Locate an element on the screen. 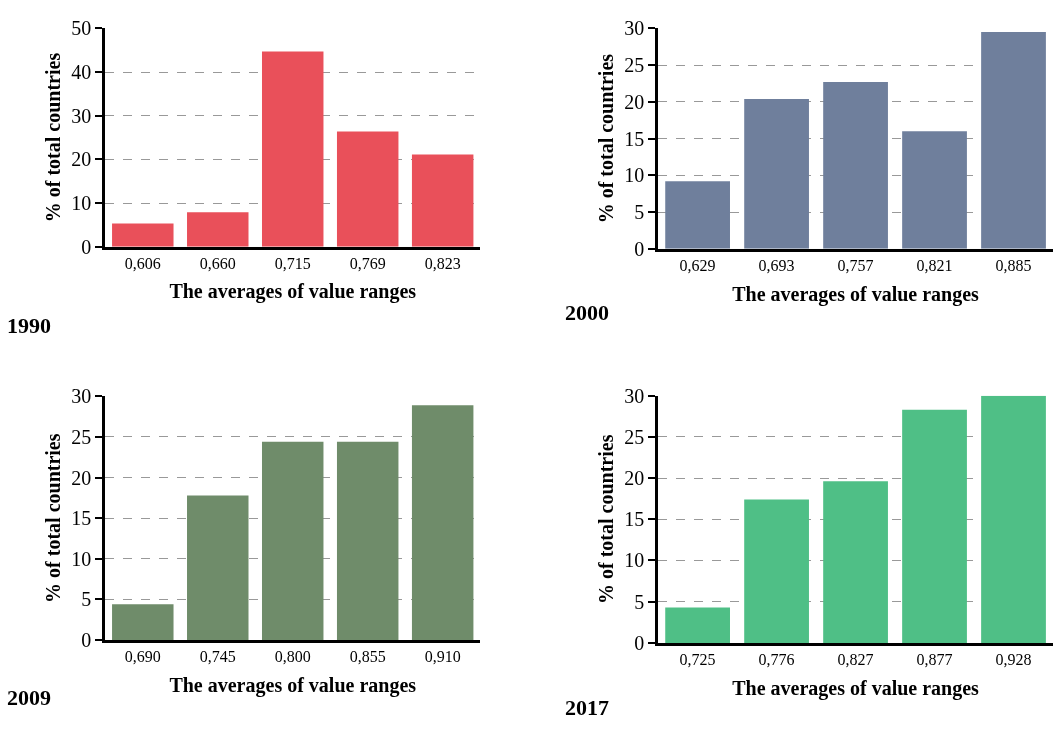 The image size is (1053, 745). x-tick-label: 0,715 is located at coordinates (292, 263).